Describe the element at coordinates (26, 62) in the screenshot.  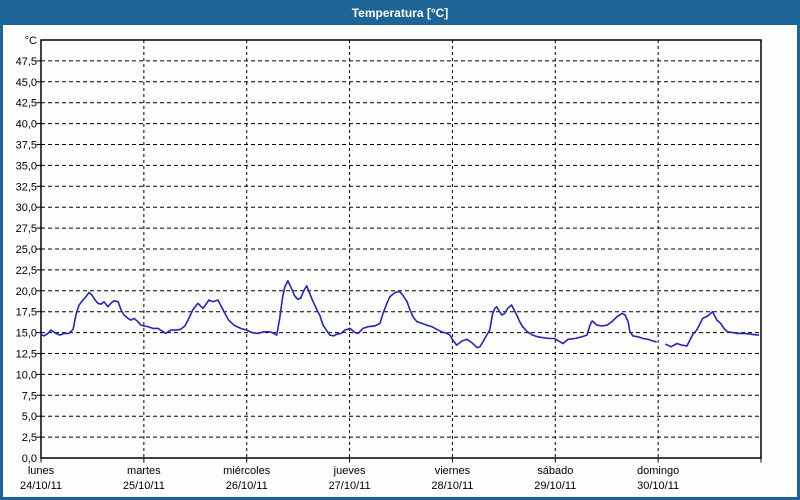
I see `y-tick-label: 47,5` at that location.